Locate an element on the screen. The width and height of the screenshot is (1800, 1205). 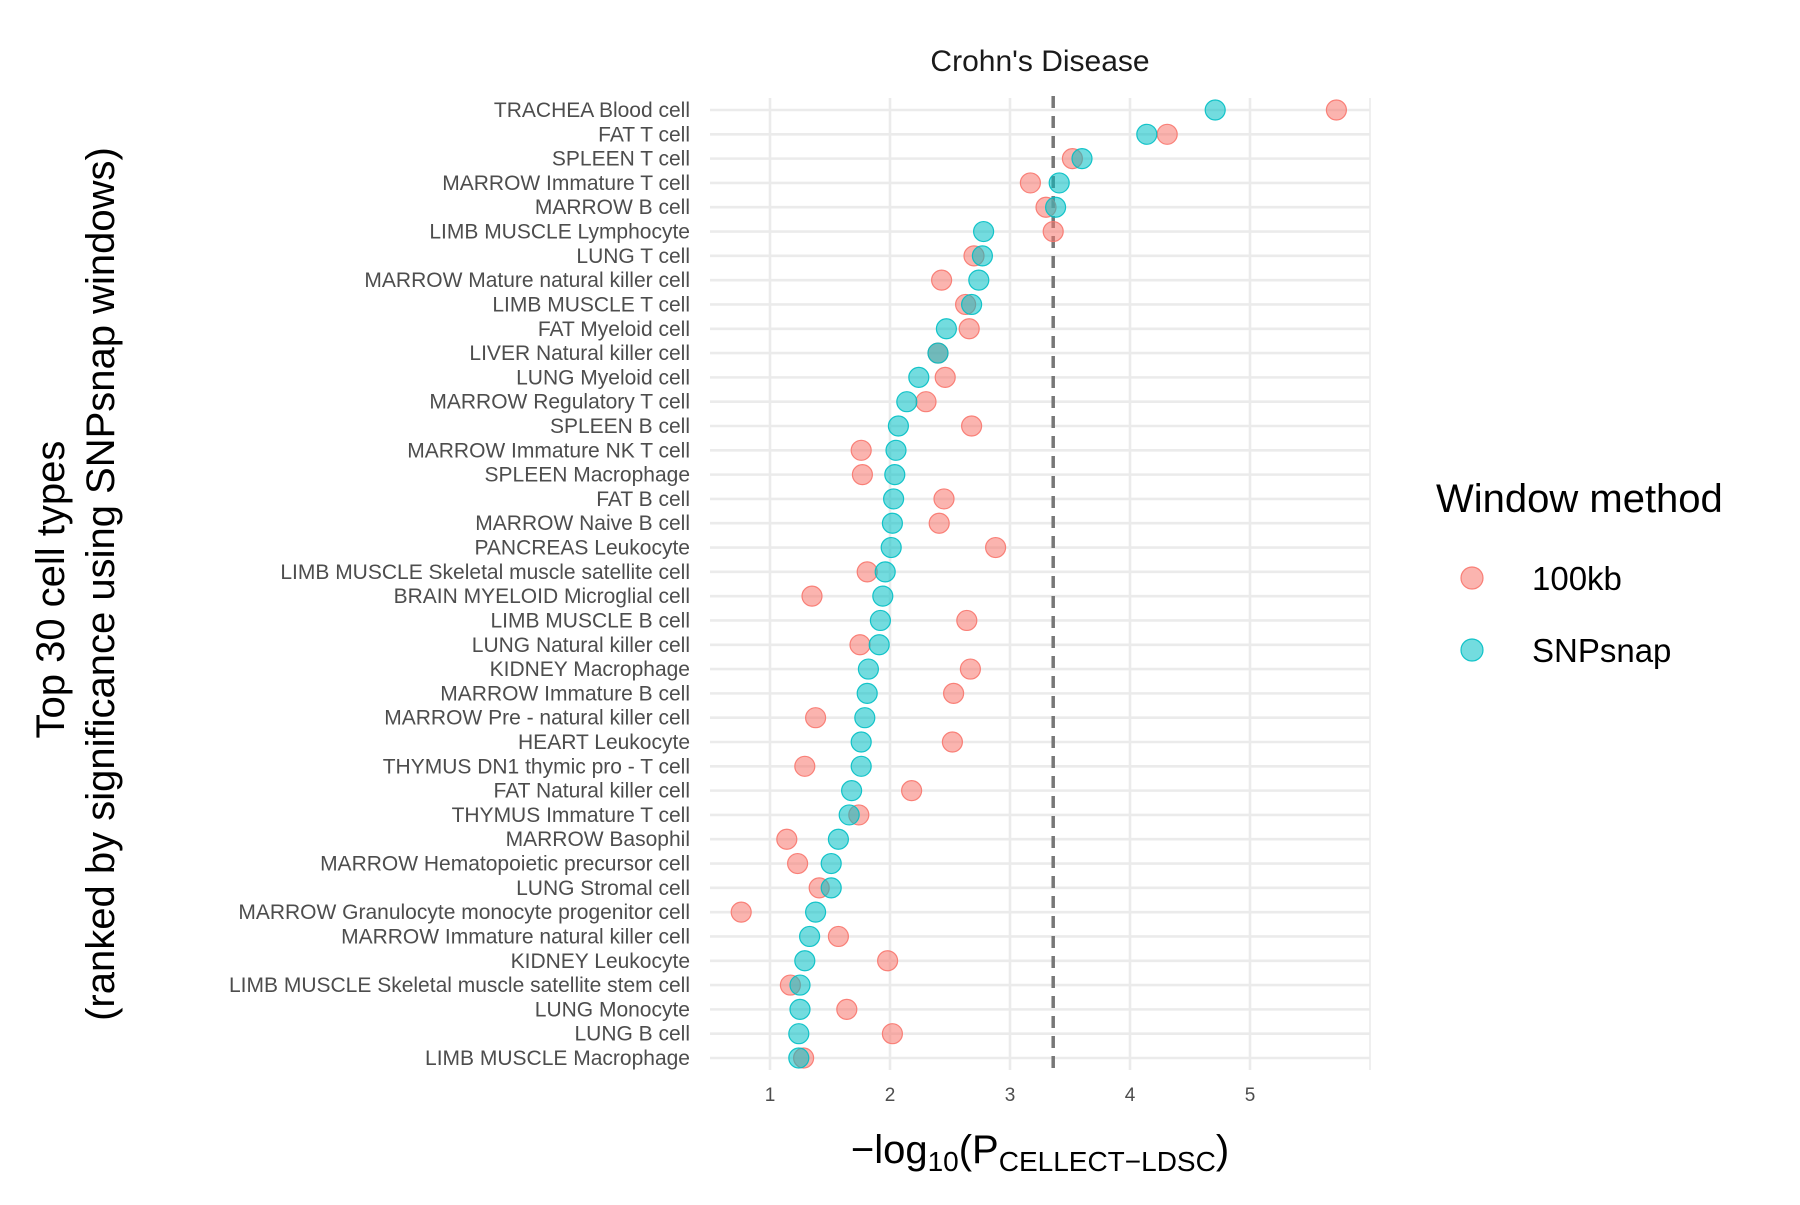
x-axis-title-subscript: 10 is located at coordinates (943, 1161).